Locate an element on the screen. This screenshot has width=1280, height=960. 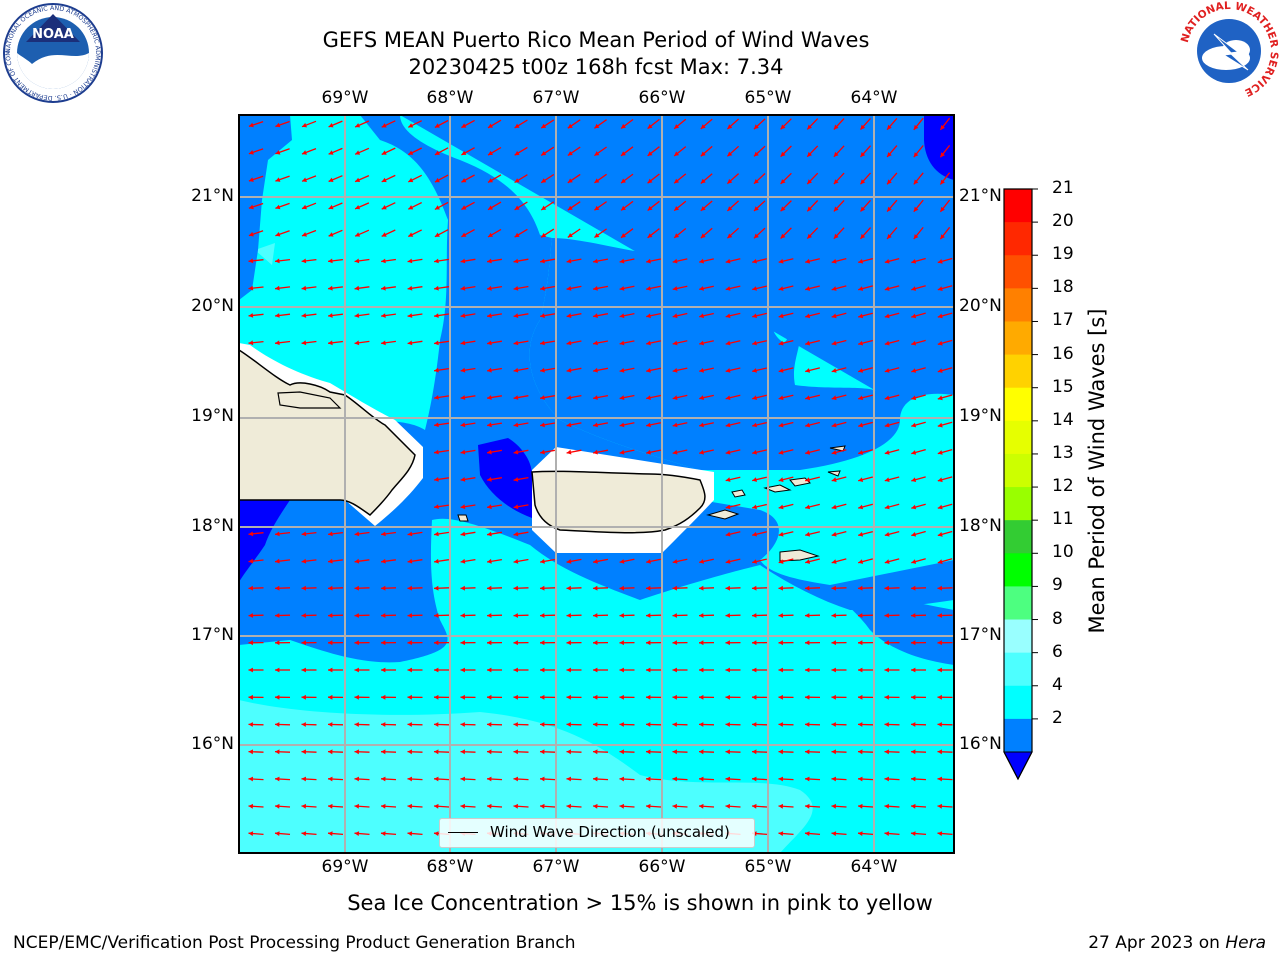
lat-label-left: 21°N is located at coordinates (212, 196).